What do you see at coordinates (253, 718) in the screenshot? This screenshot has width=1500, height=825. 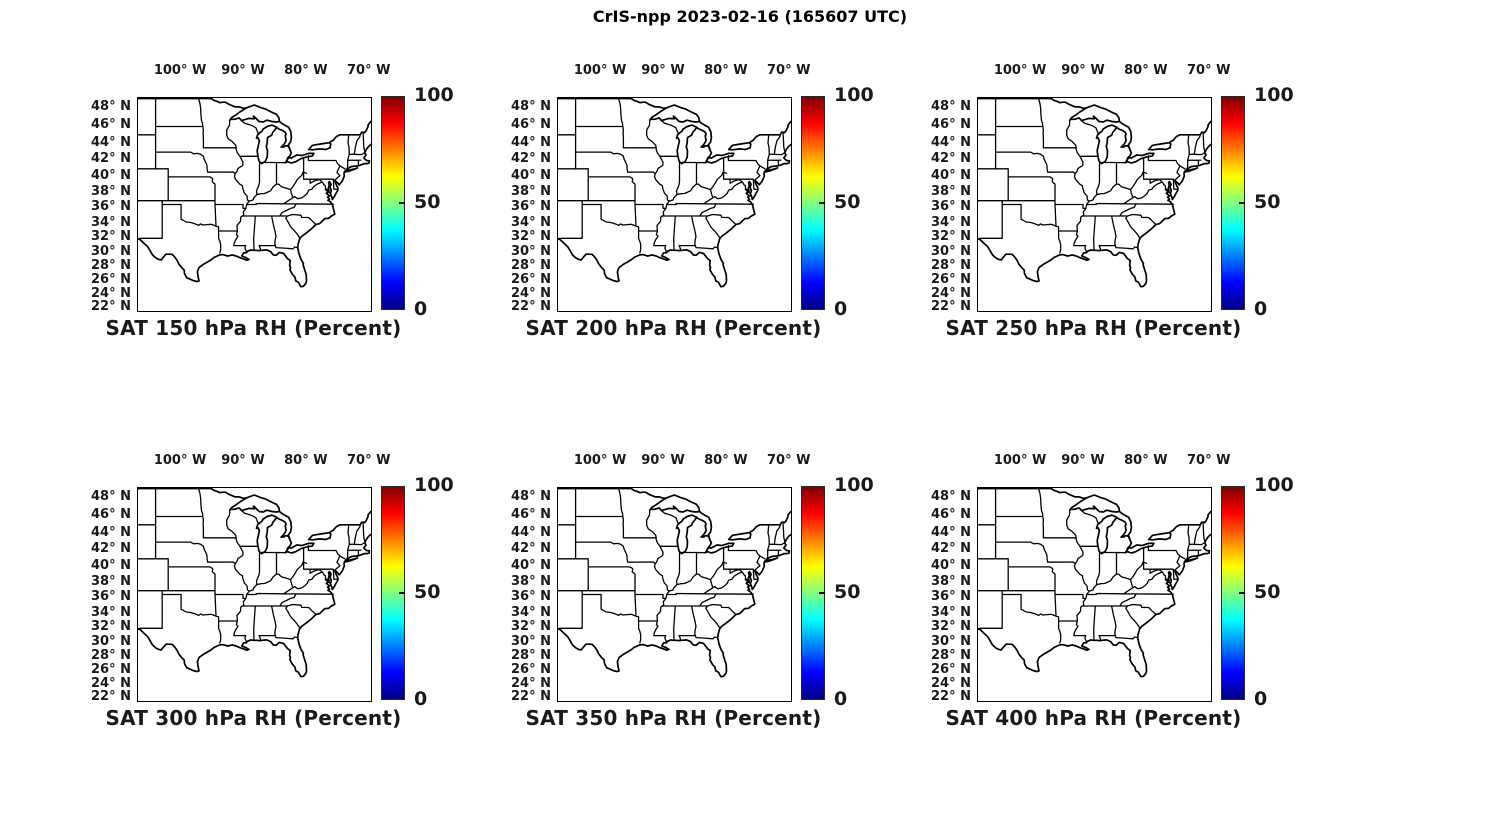 I see `panel-title: SAT 300 hPa RH (Percent)` at bounding box center [253, 718].